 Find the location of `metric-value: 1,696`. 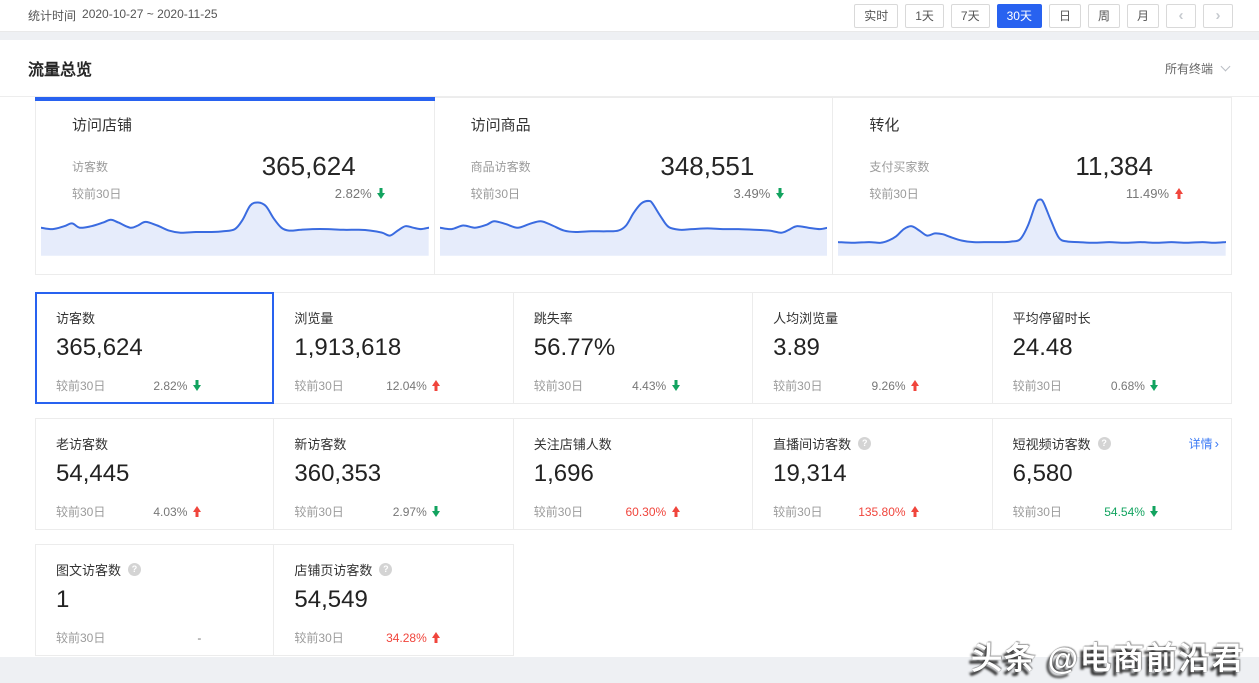

metric-value: 1,696 is located at coordinates (563, 473).